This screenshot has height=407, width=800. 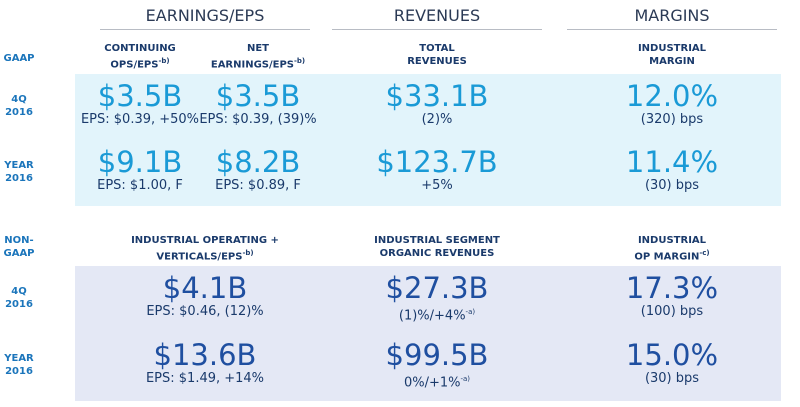 I want to click on metric-cell: 15.0% (30) bps, so click(x=672, y=363).